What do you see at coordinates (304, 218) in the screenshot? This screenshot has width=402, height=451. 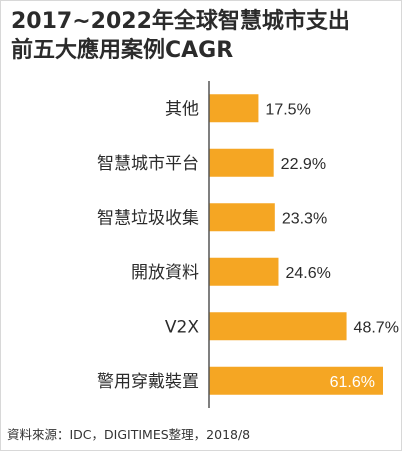 I see `value-label-2: 23.3%` at bounding box center [304, 218].